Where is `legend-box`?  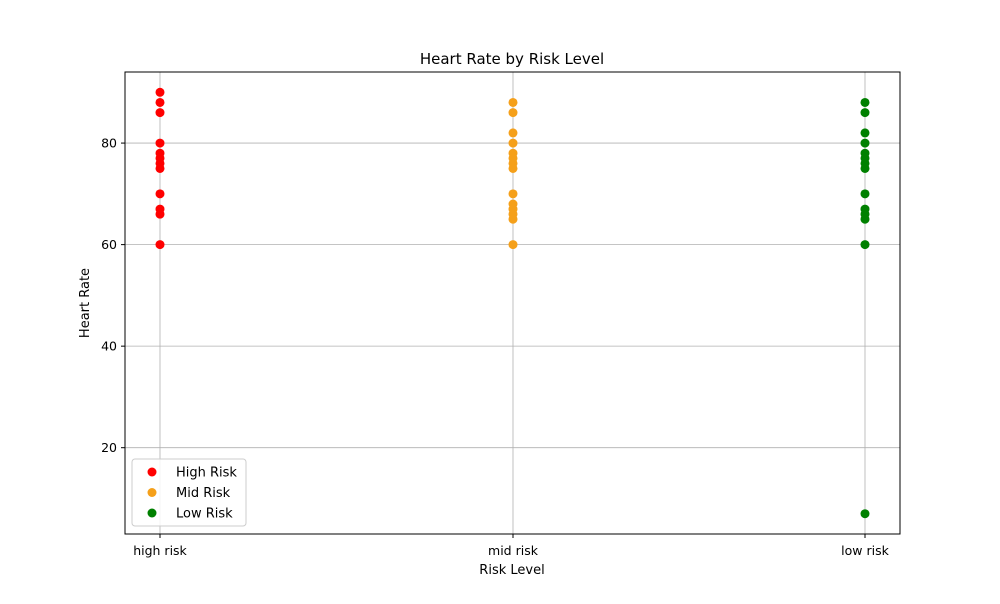 legend-box is located at coordinates (189, 492).